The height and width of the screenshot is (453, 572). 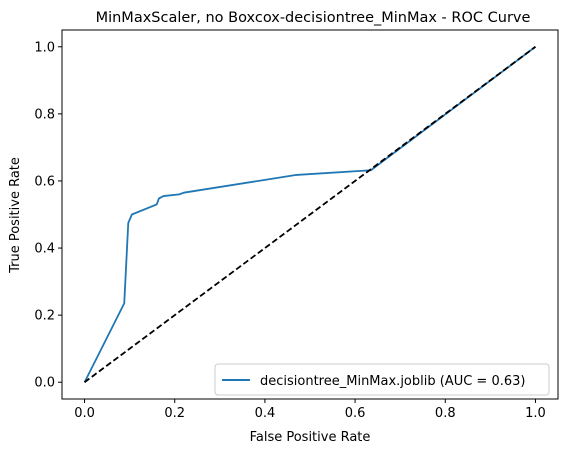 What do you see at coordinates (48, 215) in the screenshot?
I see `y-axis: 0.0 0.2 0.4 0.6 0.8 1.0` at bounding box center [48, 215].